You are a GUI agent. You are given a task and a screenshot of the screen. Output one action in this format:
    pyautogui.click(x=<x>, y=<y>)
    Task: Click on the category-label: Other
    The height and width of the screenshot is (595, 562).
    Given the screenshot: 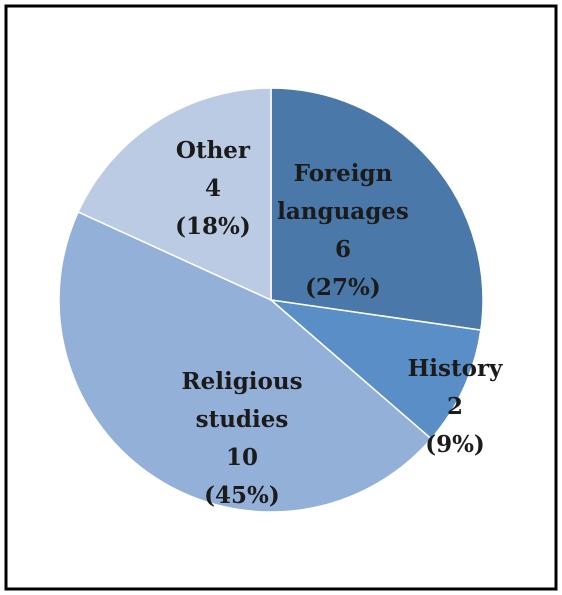 What is the action you would take?
    pyautogui.click(x=213, y=150)
    